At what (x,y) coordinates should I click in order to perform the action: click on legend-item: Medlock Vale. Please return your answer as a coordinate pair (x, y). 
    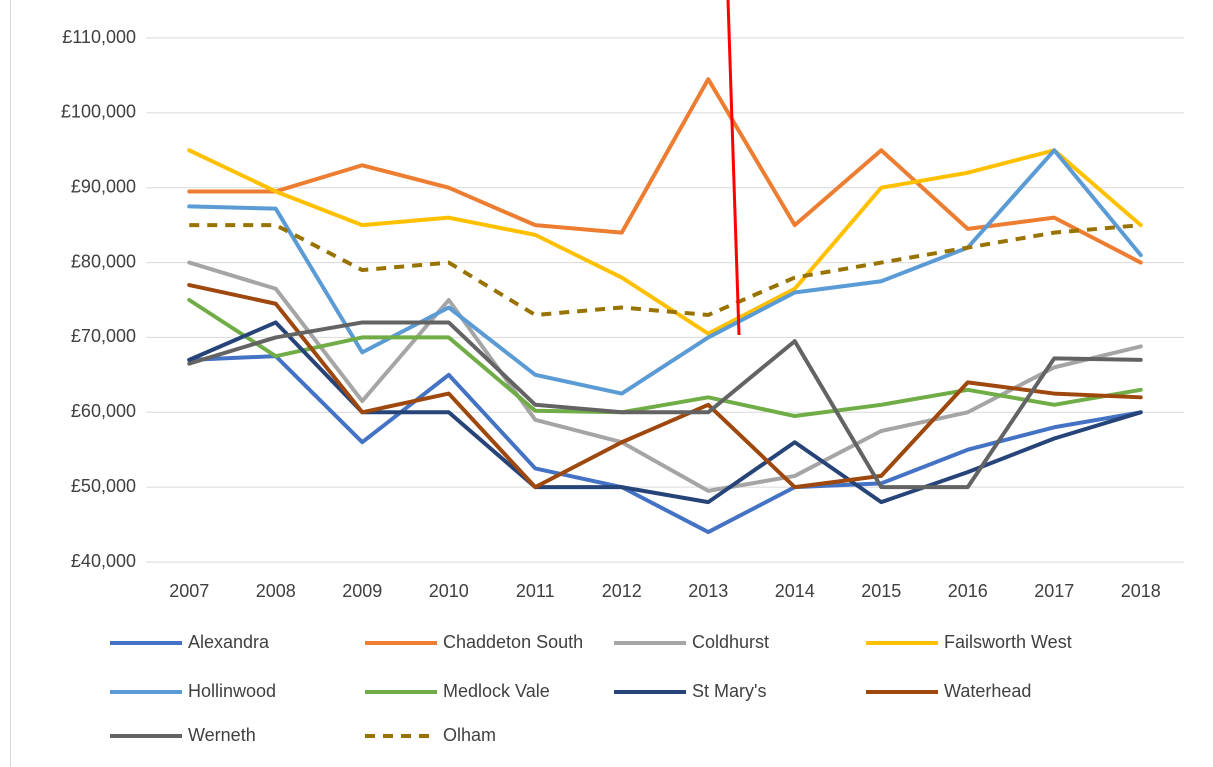
    Looking at the image, I should click on (457, 691).